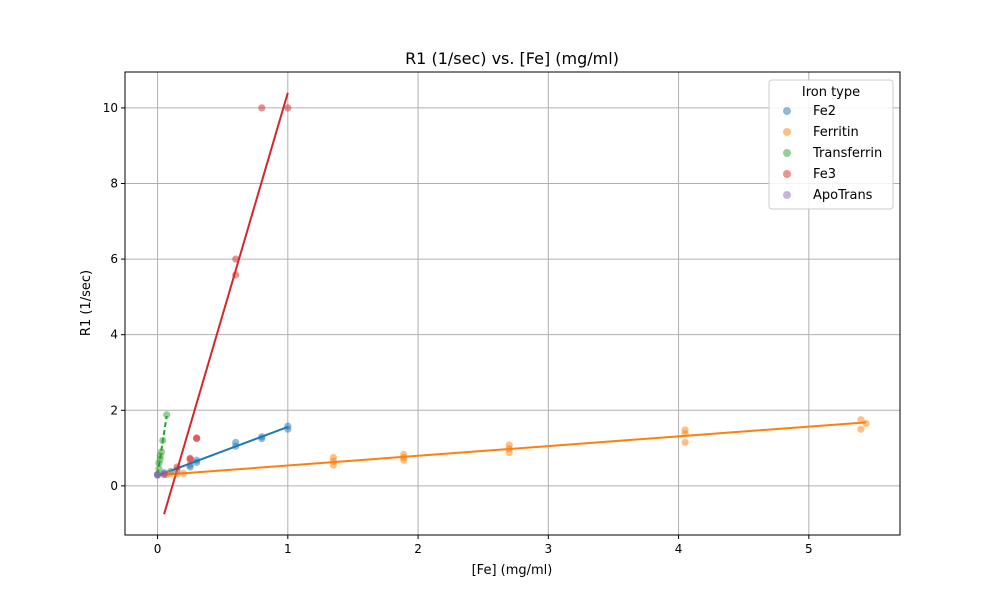 The height and width of the screenshot is (600, 1000). Describe the element at coordinates (288, 549) in the screenshot. I see `x-tick-label: 1` at that location.